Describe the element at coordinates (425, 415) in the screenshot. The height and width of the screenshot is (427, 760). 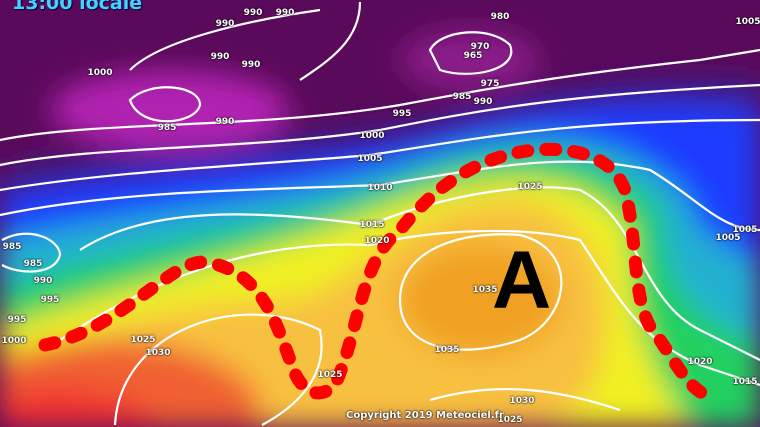
I see `copyright-text: Copyright 2019 Meteociel.fr` at that location.